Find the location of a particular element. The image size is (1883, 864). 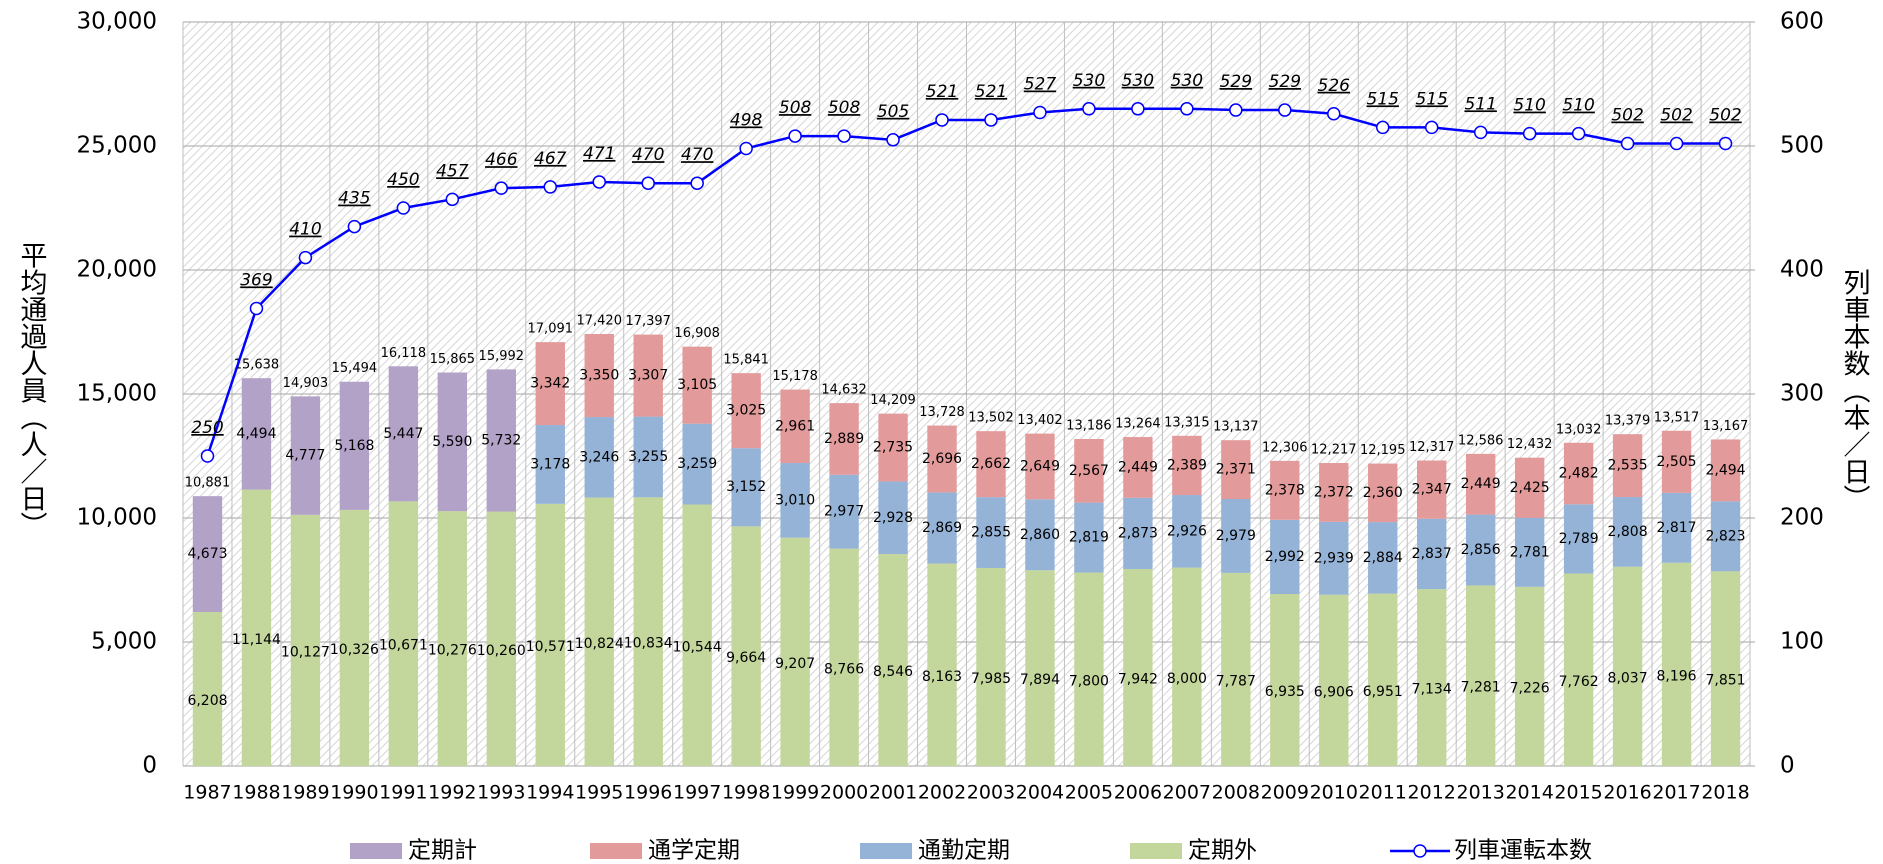

line-value-label: 505 is located at coordinates (893, 112).